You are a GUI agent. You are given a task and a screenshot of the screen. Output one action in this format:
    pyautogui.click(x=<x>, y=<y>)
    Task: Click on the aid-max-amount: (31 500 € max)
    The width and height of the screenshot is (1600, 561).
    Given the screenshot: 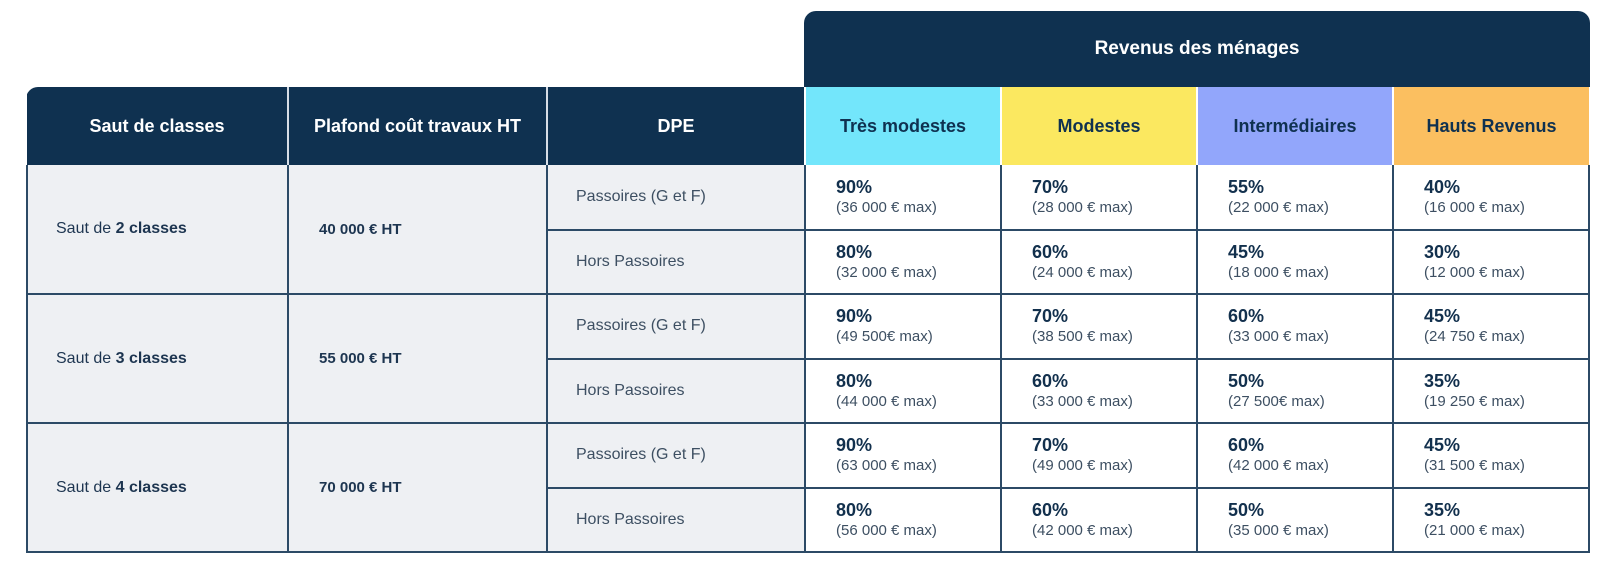 What is the action you would take?
    pyautogui.click(x=1474, y=466)
    